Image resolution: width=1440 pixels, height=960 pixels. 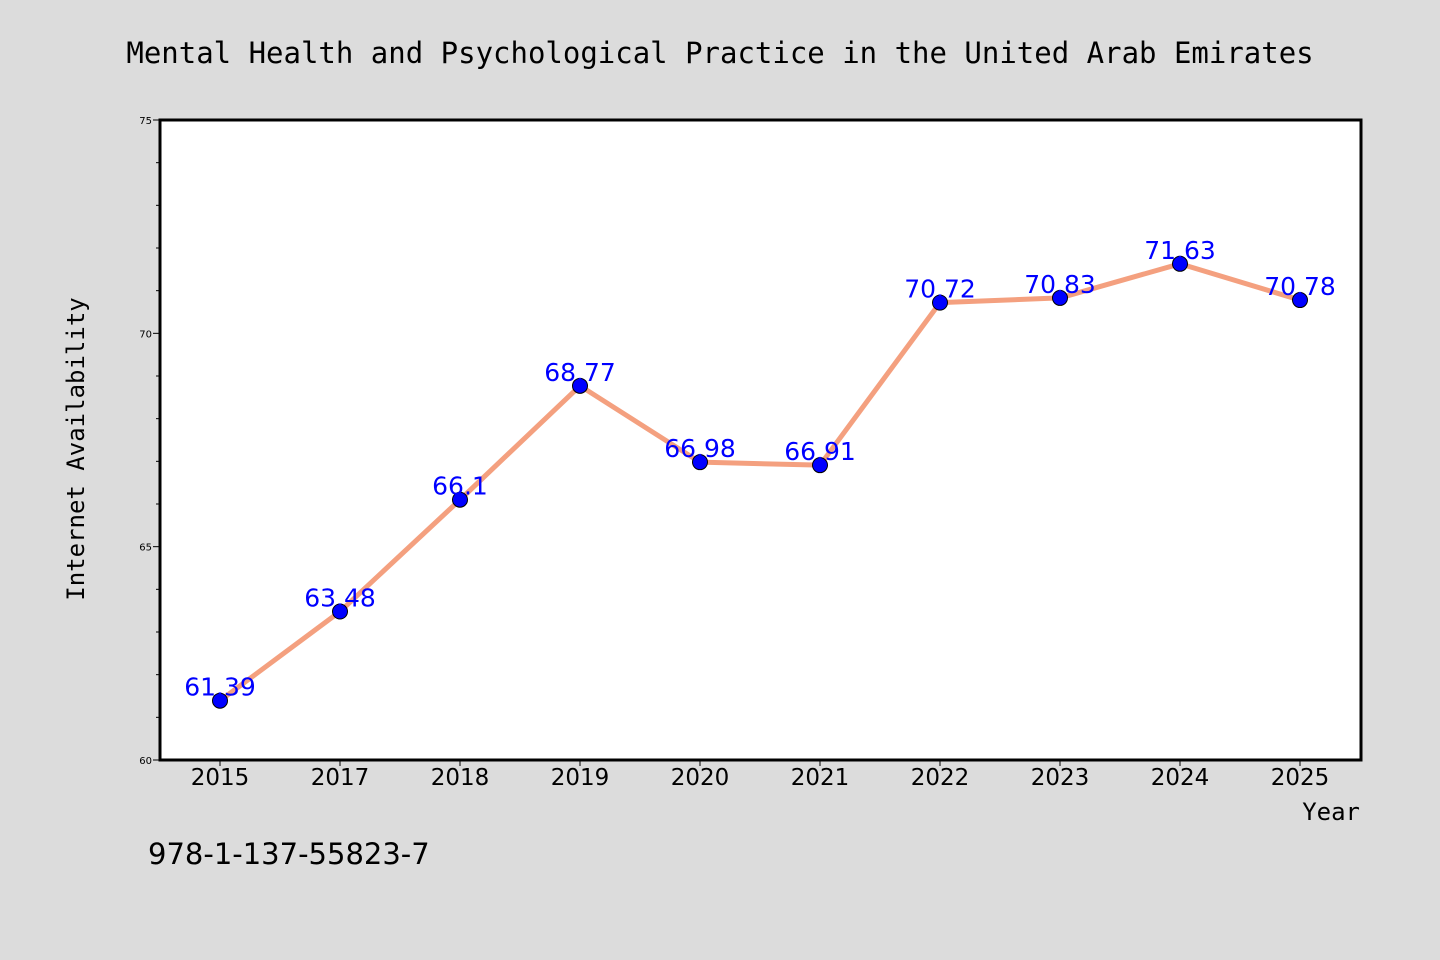 What do you see at coordinates (1300, 286) in the screenshot?
I see `data-label: 70.78` at bounding box center [1300, 286].